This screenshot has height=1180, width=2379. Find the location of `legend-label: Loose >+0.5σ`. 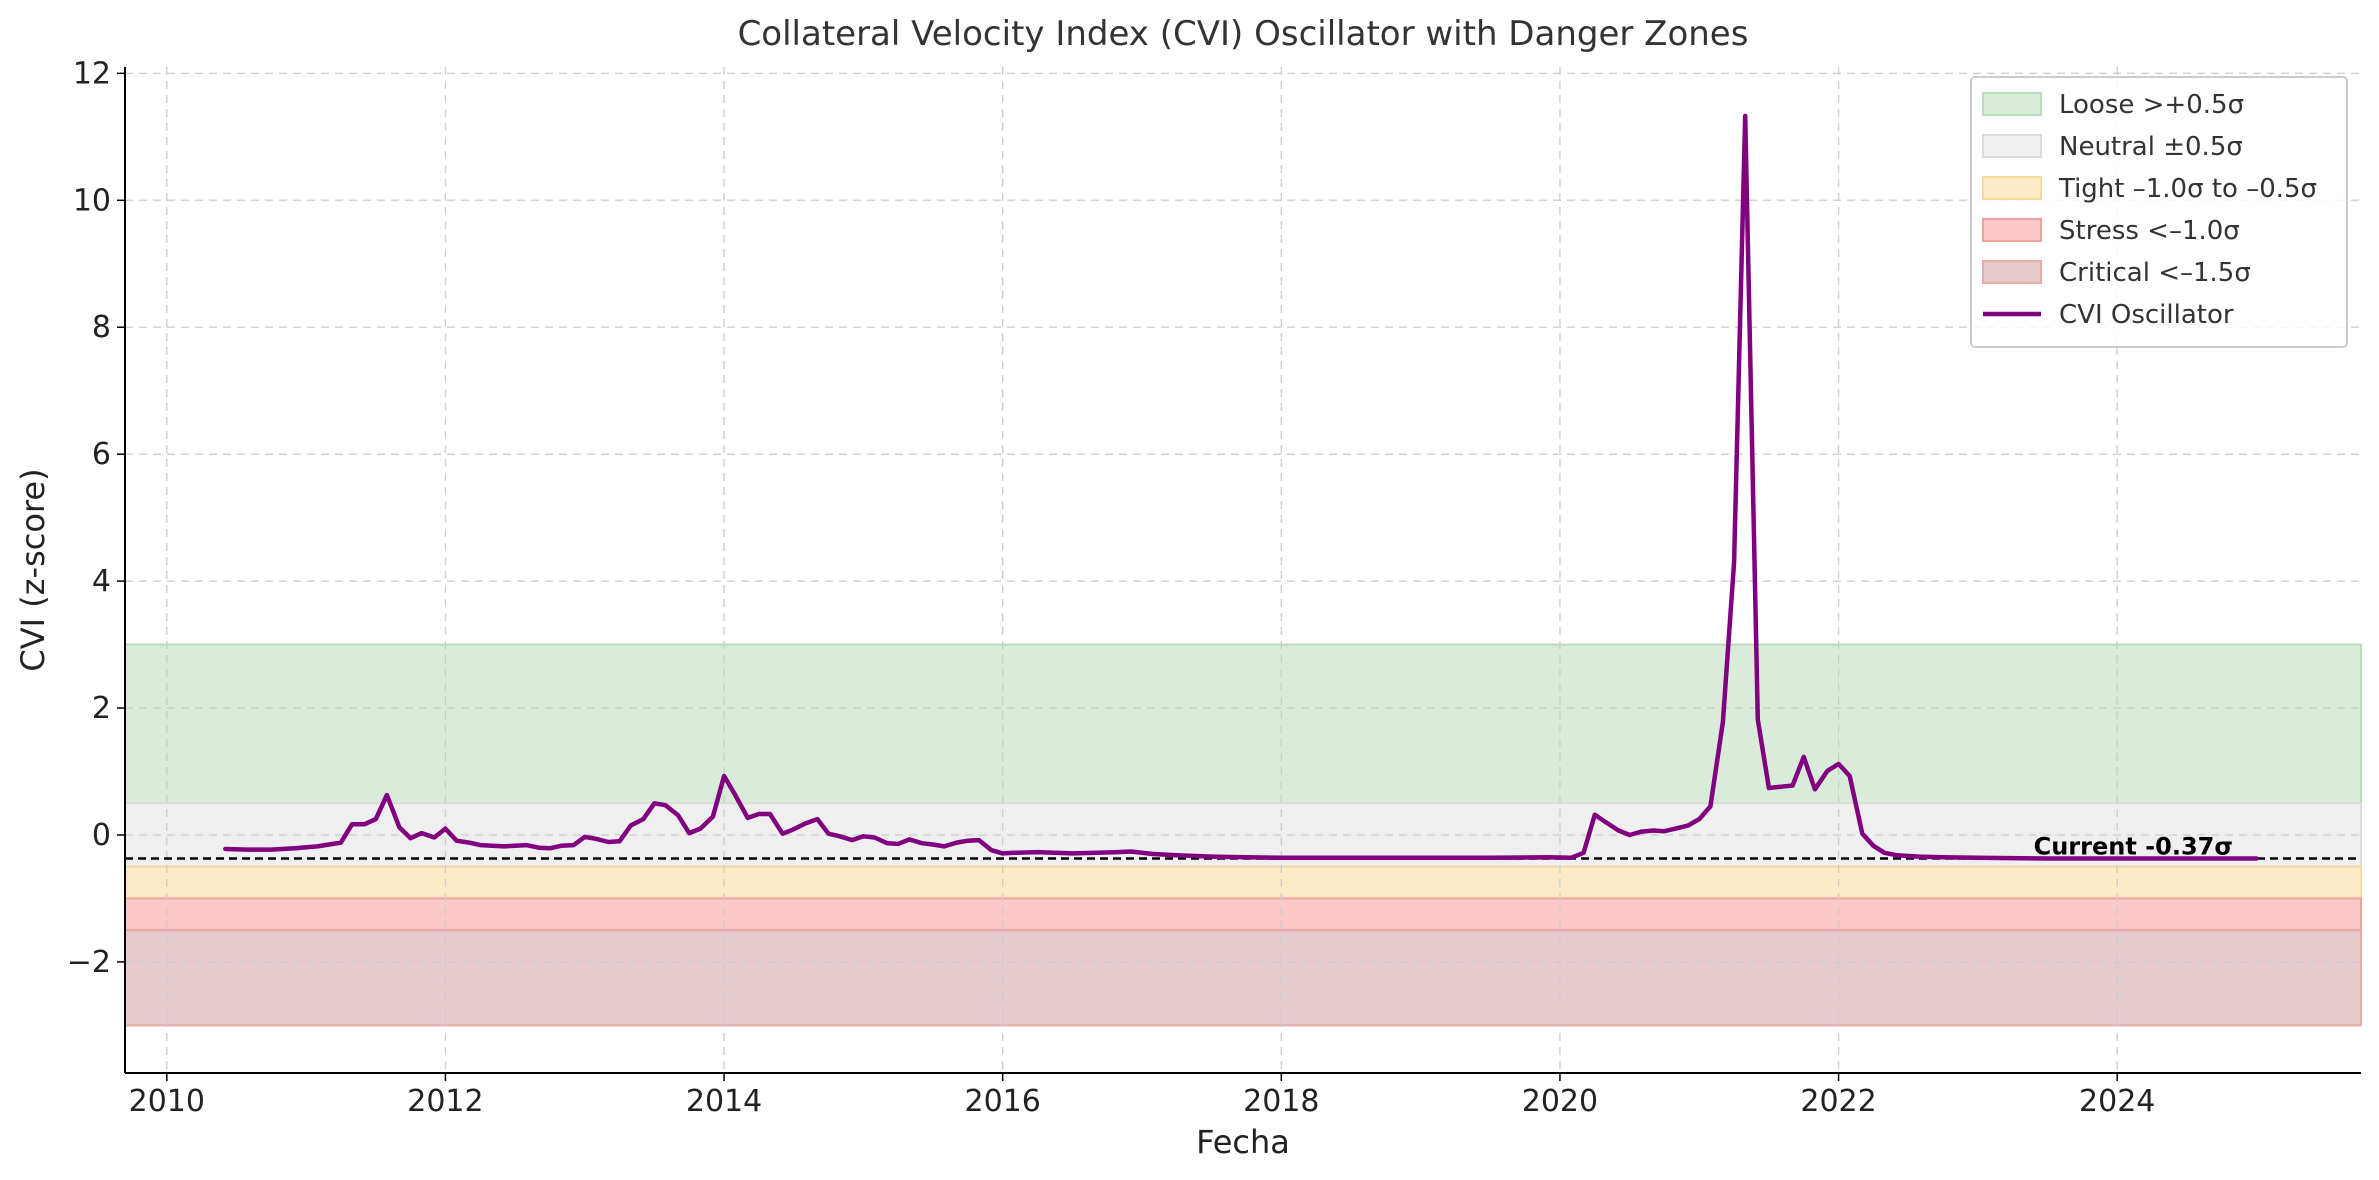

legend-label: Loose >+0.5σ is located at coordinates (2151, 105).